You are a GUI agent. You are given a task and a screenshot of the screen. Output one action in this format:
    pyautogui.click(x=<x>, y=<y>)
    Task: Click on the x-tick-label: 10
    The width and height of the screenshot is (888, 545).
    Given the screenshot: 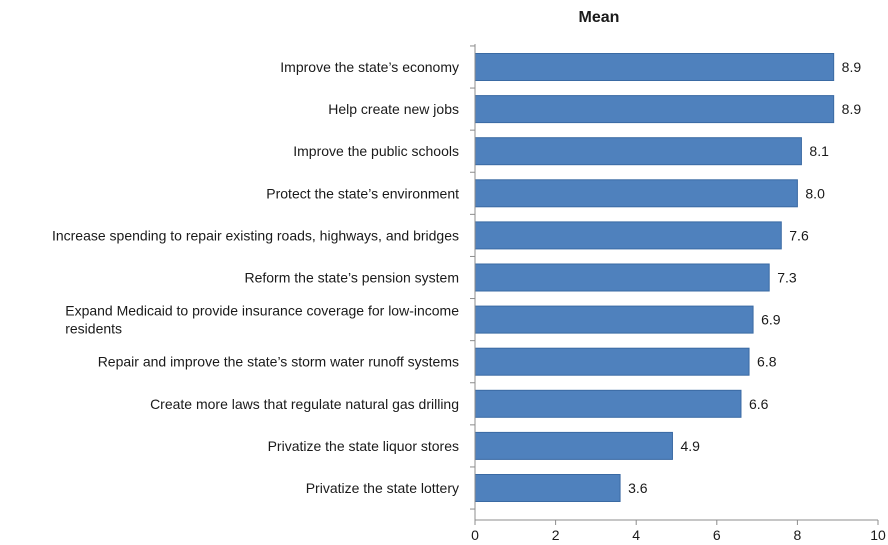 What is the action you would take?
    pyautogui.click(x=878, y=535)
    